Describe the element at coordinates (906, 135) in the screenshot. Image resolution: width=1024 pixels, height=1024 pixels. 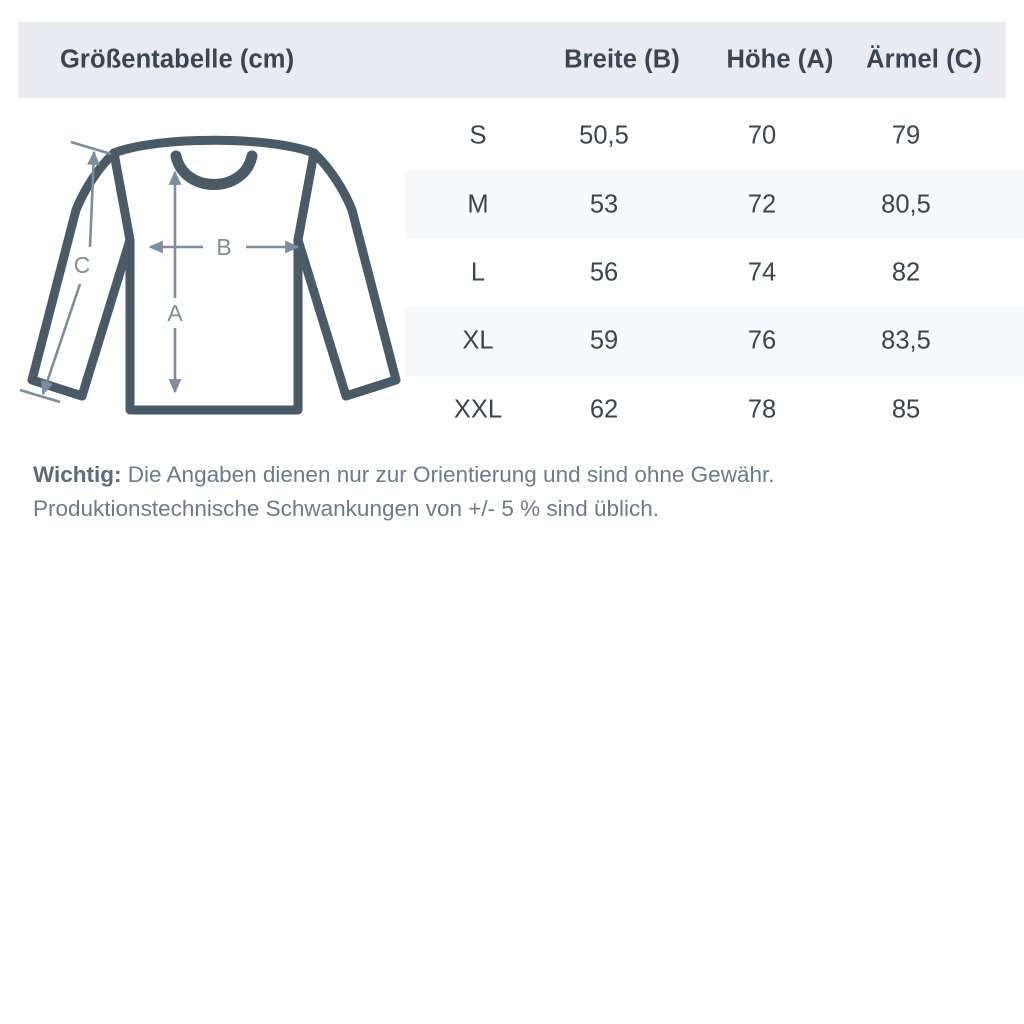
I see `cell-aermel: 79` at that location.